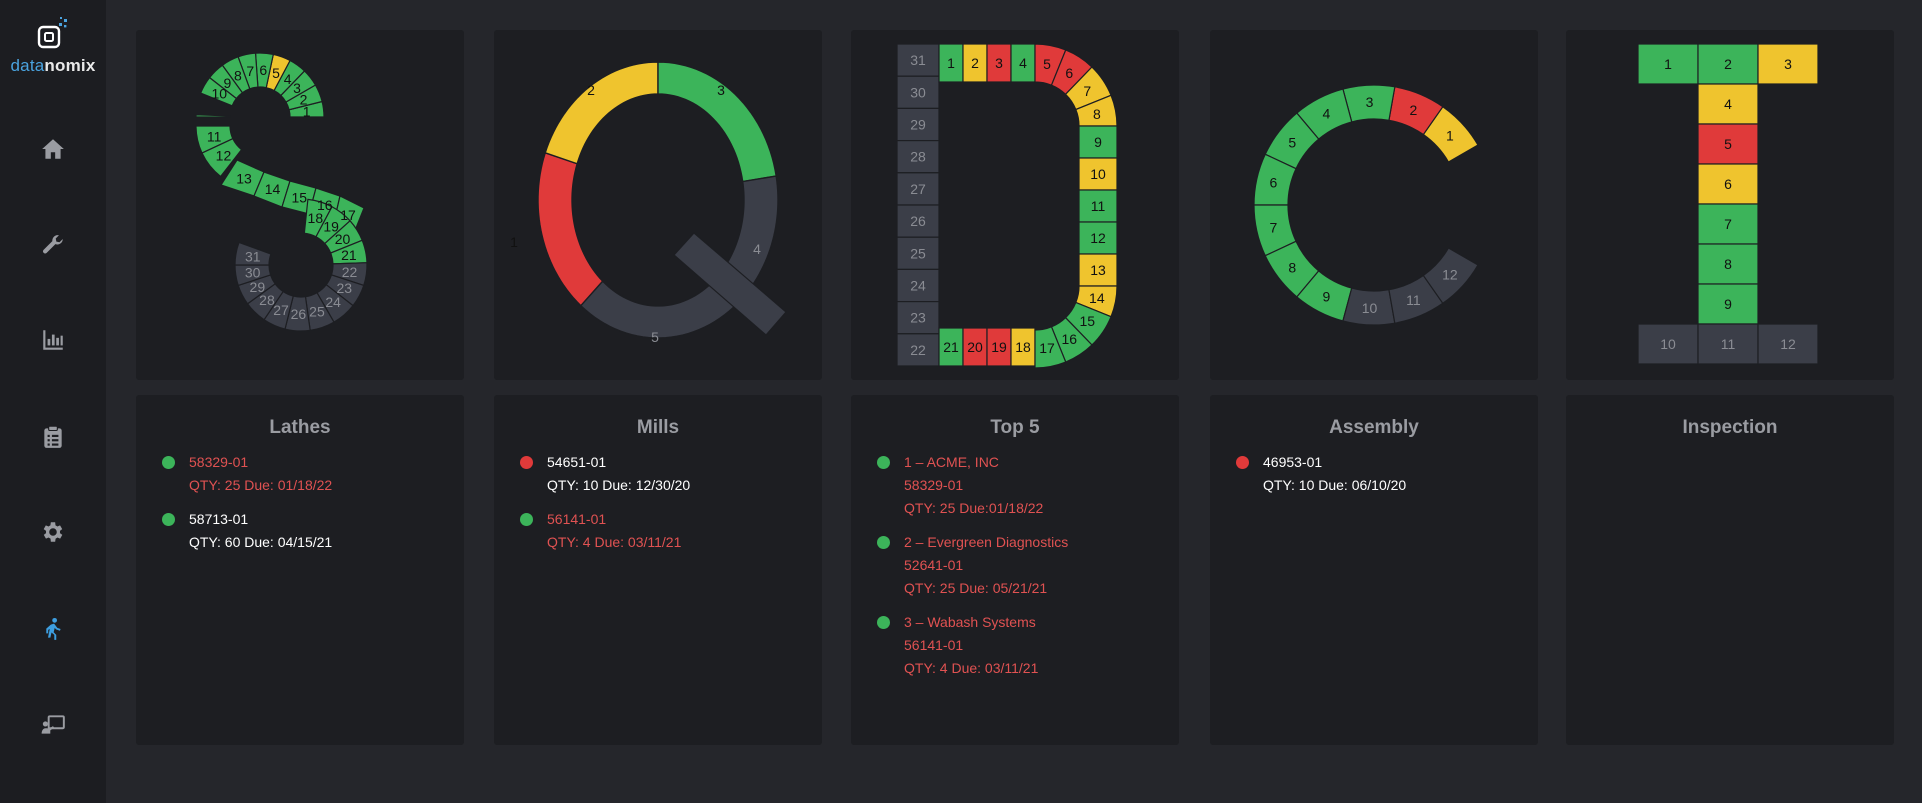 This screenshot has width=1922, height=803. Describe the element at coordinates (331, 226) in the screenshot. I see `day-label: 19` at that location.